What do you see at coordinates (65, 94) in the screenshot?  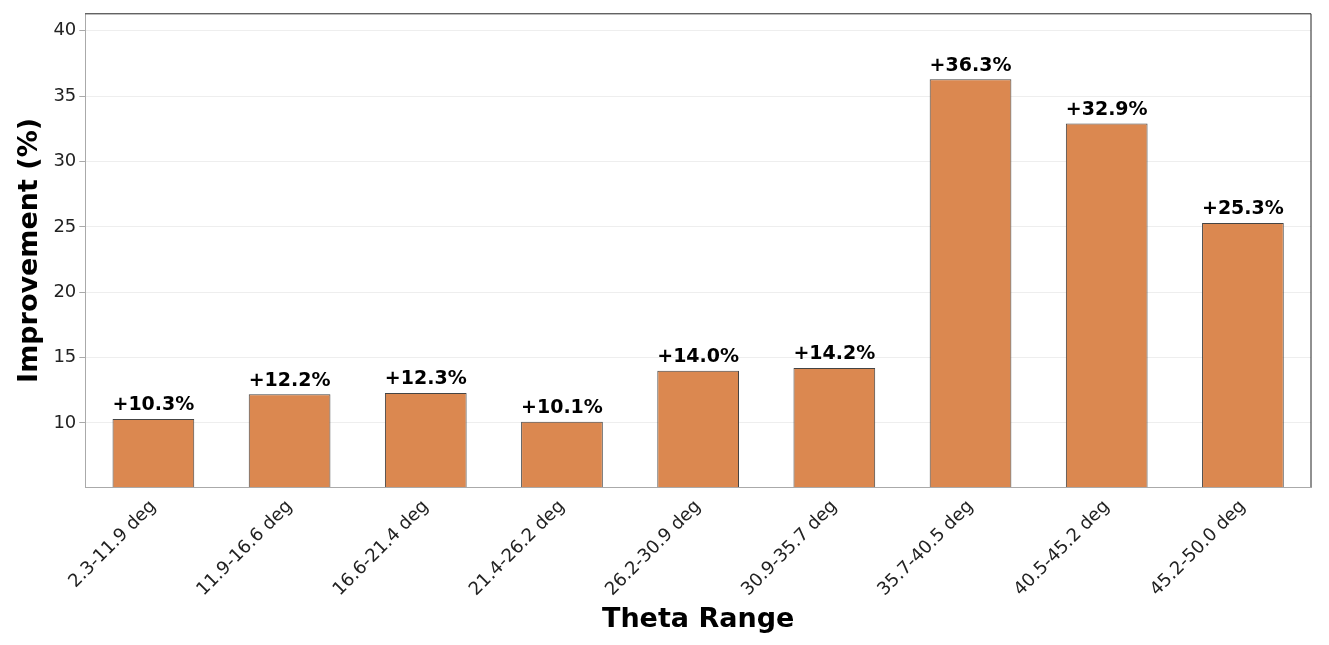 I see `y-tick-label: 35` at bounding box center [65, 94].